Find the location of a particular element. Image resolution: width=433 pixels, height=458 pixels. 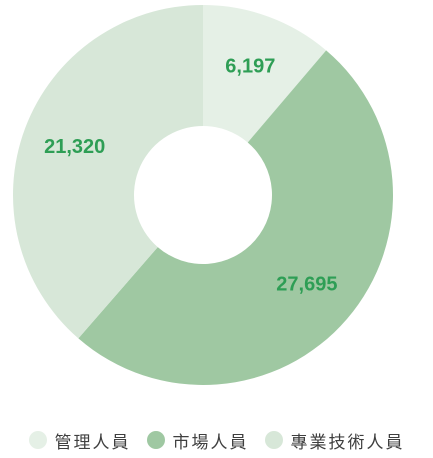

donut-slice-management is located at coordinates (265, 74).